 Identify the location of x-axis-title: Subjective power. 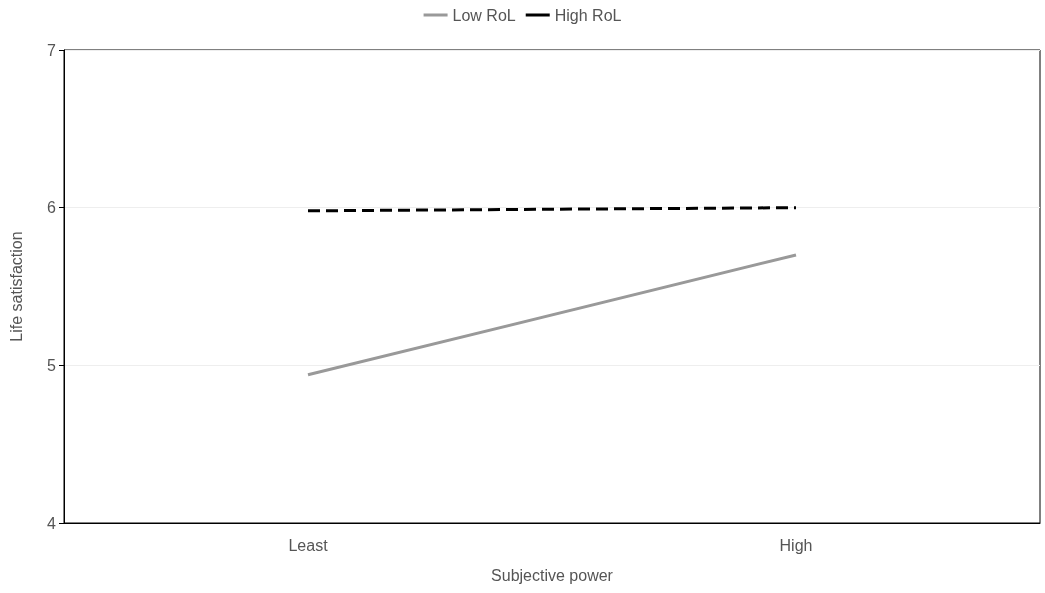
(552, 575).